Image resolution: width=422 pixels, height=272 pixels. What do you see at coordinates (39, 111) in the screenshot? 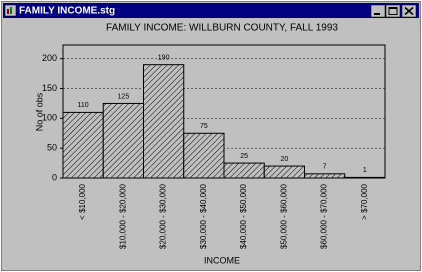
I see `y-axis-label: No of obs` at bounding box center [39, 111].